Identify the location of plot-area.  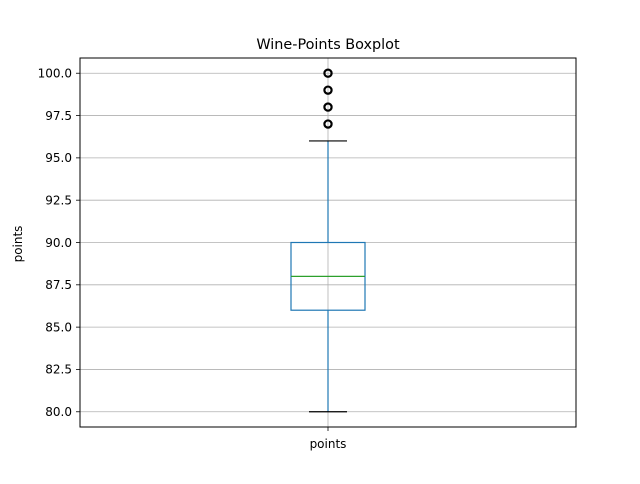
(328, 240).